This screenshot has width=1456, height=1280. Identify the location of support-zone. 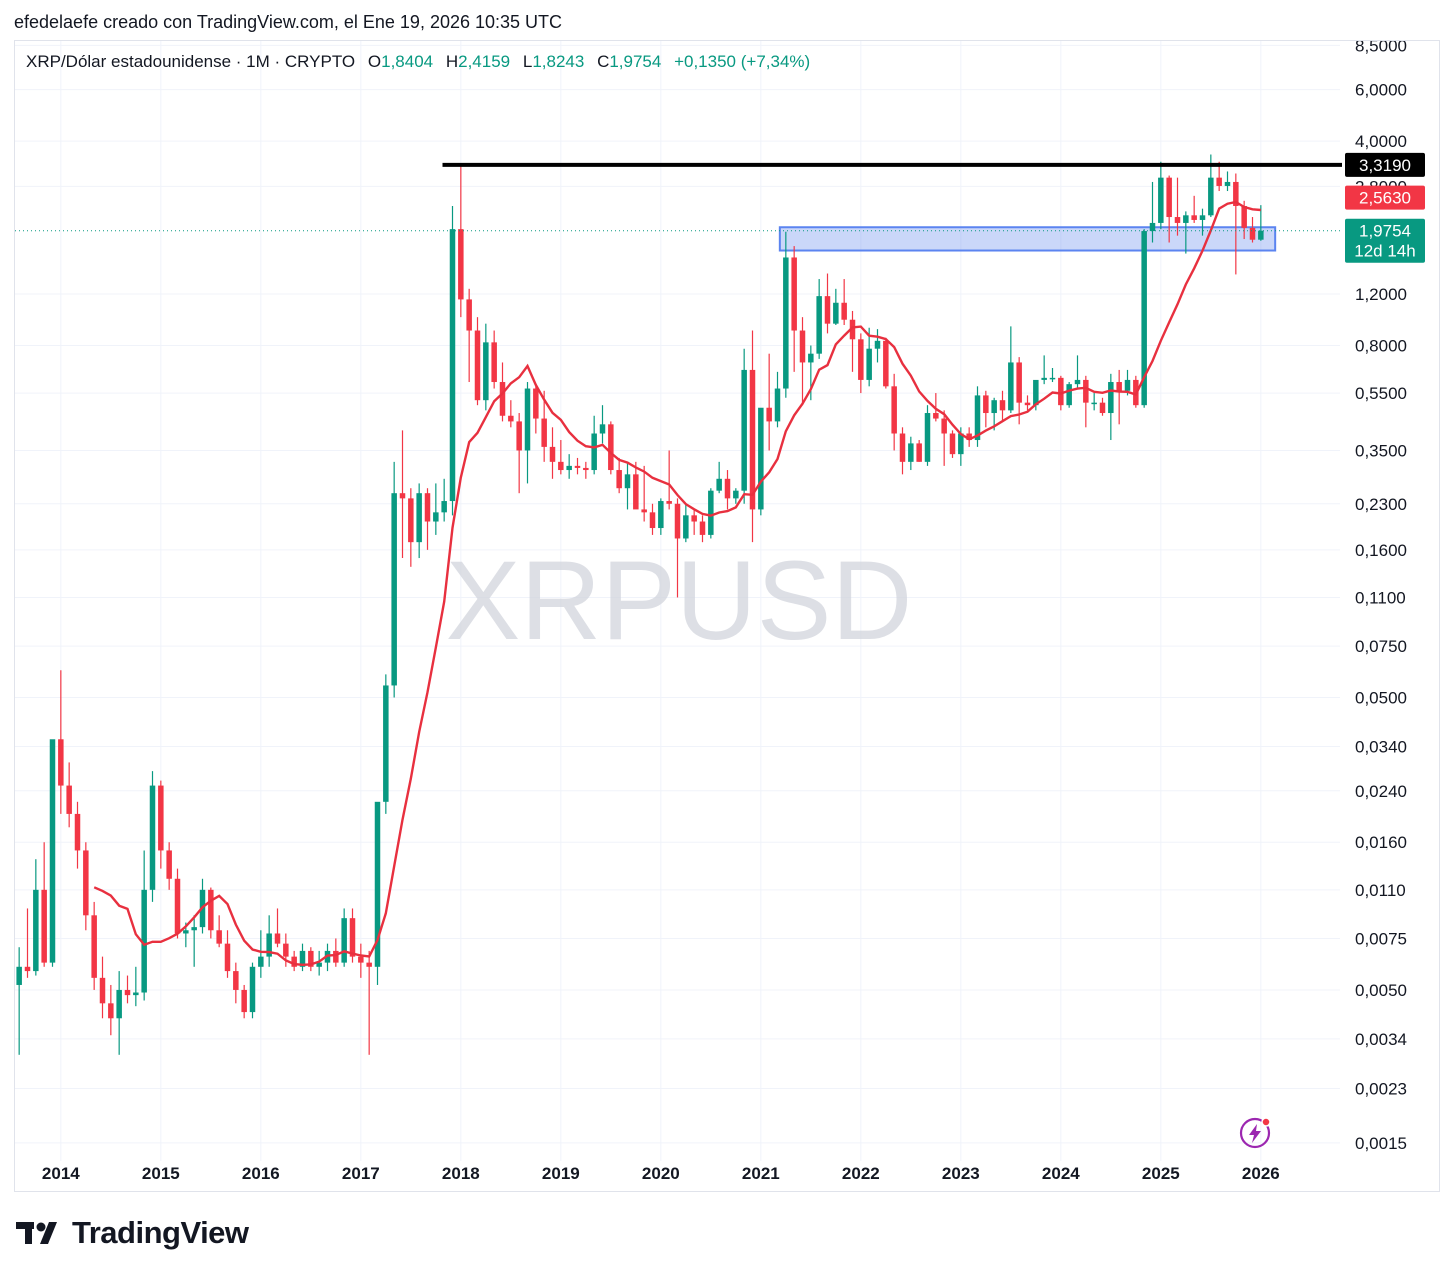
(1027, 239).